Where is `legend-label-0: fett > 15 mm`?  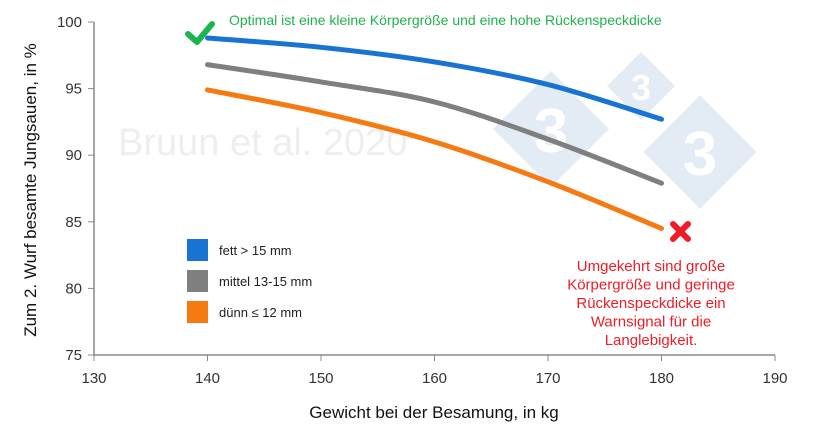
legend-label-0: fett > 15 mm is located at coordinates (255, 250).